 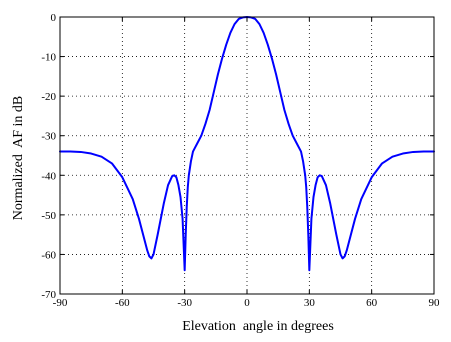 What do you see at coordinates (18, 158) in the screenshot?
I see `y-axis-label: Normalized AF in dB` at bounding box center [18, 158].